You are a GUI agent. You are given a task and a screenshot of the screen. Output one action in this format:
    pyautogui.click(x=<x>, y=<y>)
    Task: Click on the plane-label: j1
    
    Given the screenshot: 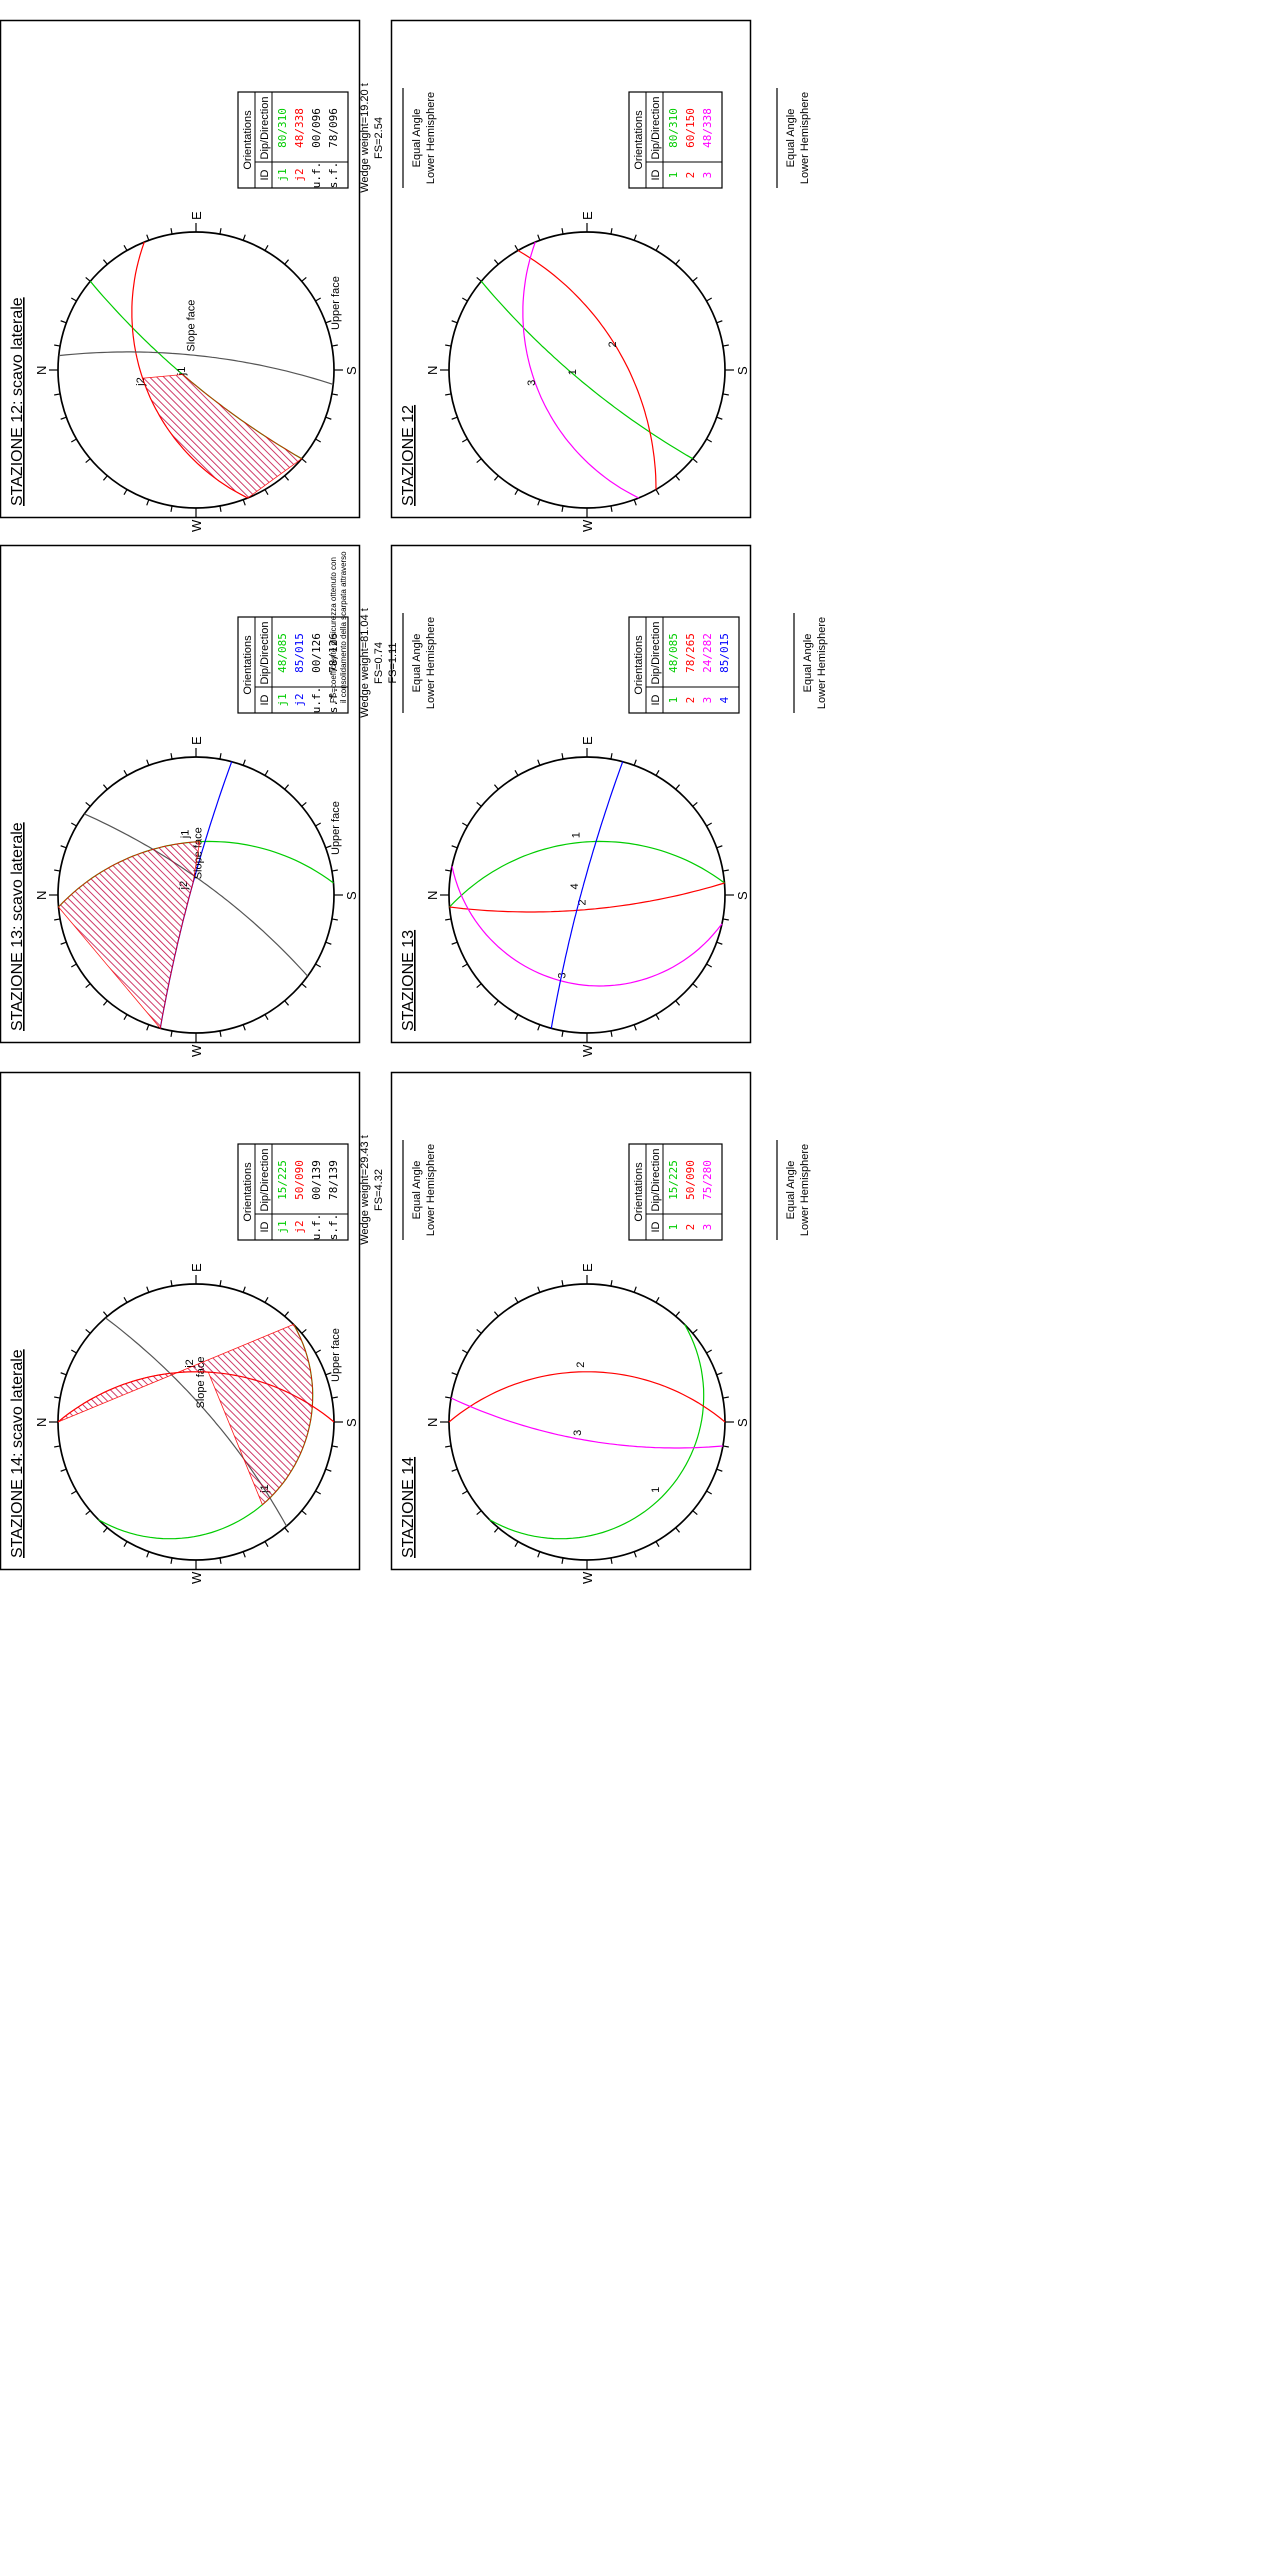 What is the action you would take?
    pyautogui.click(x=182, y=372)
    